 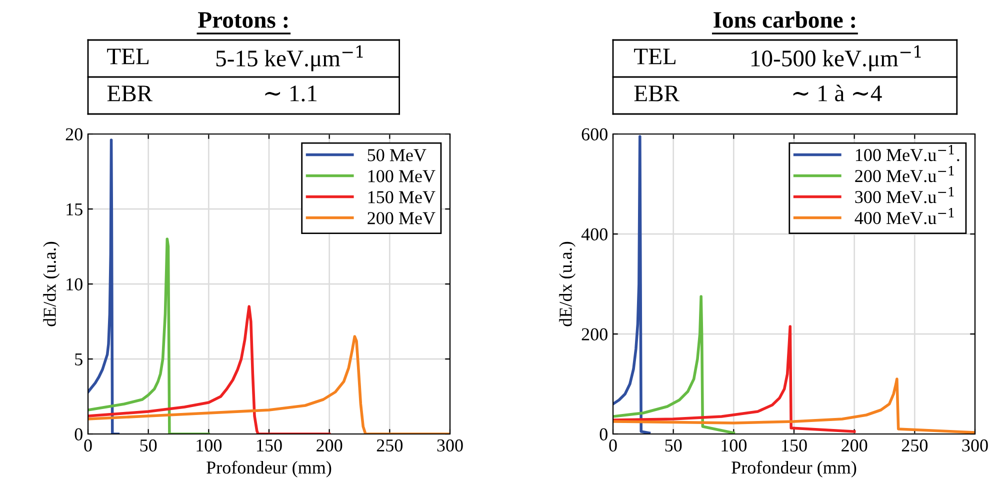 What do you see at coordinates (784, 19) in the screenshot?
I see `chart-title: Ions carbone :` at bounding box center [784, 19].